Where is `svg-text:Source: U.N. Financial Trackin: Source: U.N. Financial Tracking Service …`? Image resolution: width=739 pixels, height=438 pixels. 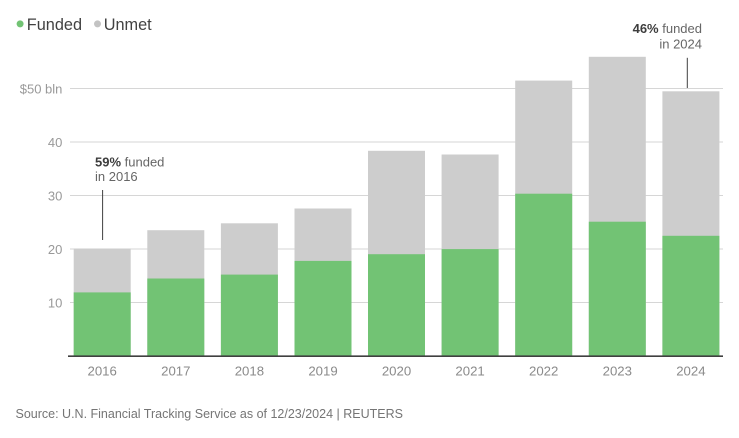
svg-text:Source: U.N. Financial Trackin: Source: U.N. Financial Tracking Service … is located at coordinates (209, 414).